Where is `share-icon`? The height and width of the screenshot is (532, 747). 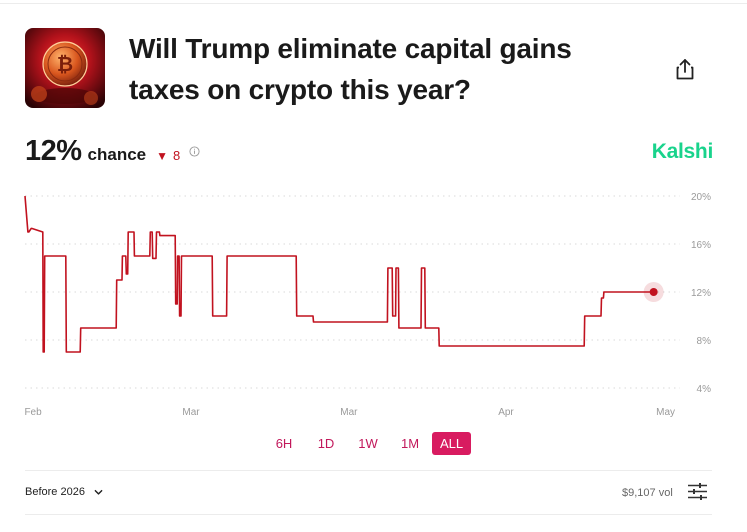 share-icon is located at coordinates (685, 69).